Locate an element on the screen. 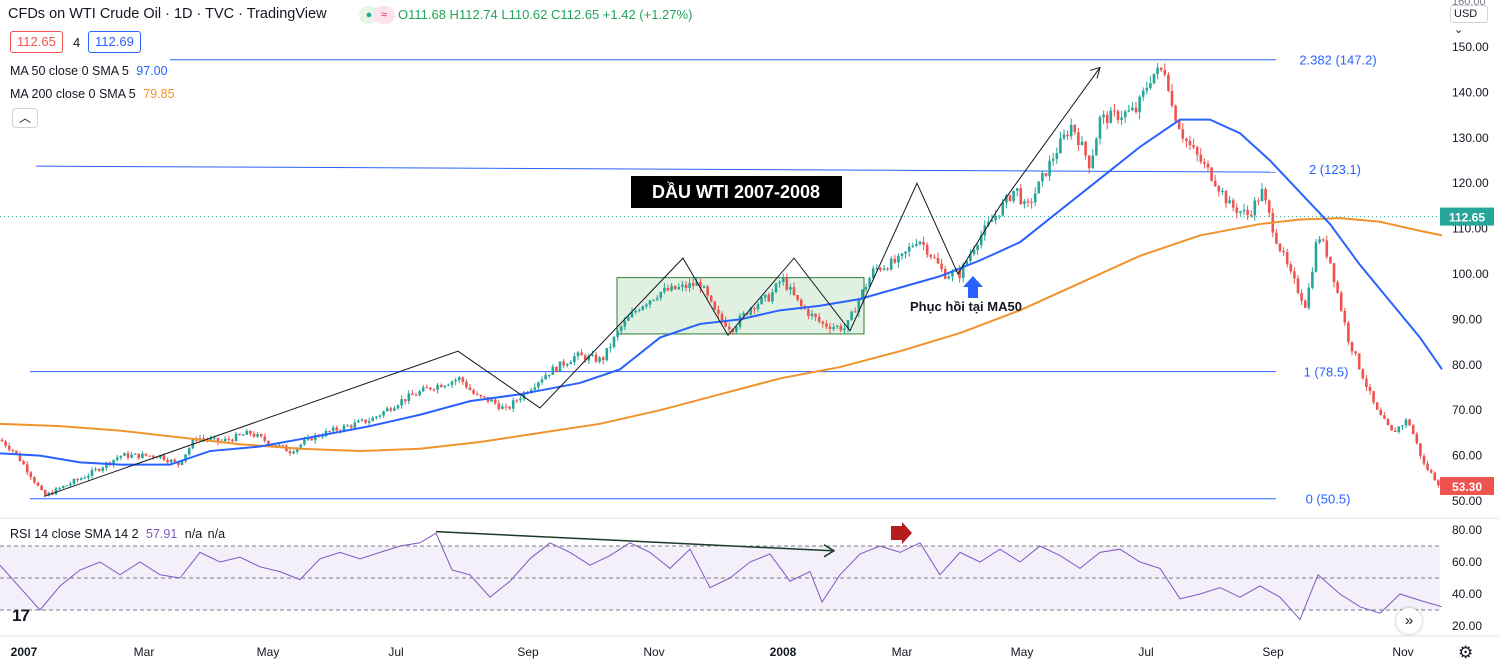 Image resolution: width=1499 pixels, height=667 pixels. y-tick-label: 130.00 is located at coordinates (1470, 138).